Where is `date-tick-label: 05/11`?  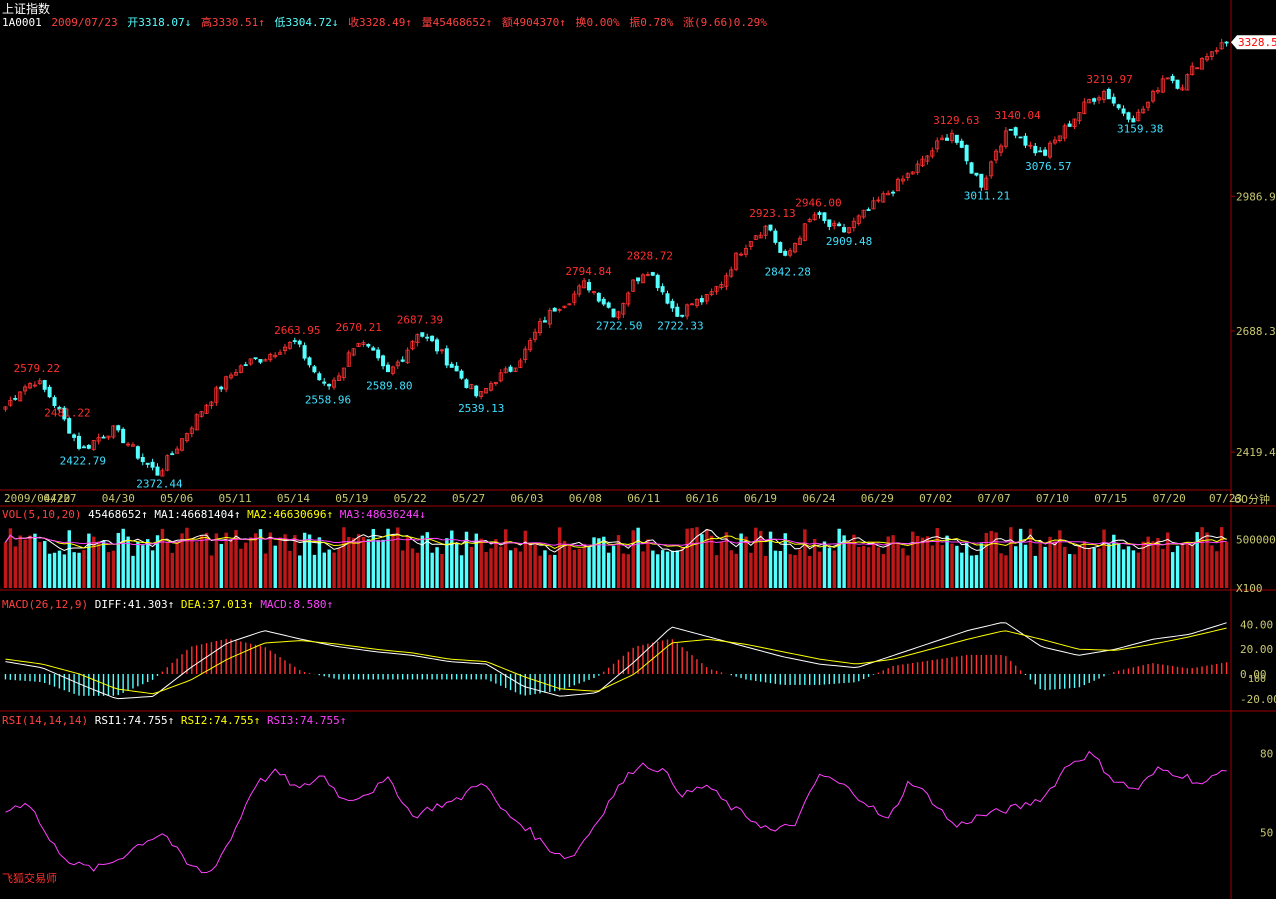 date-tick-label: 05/11 is located at coordinates (235, 498).